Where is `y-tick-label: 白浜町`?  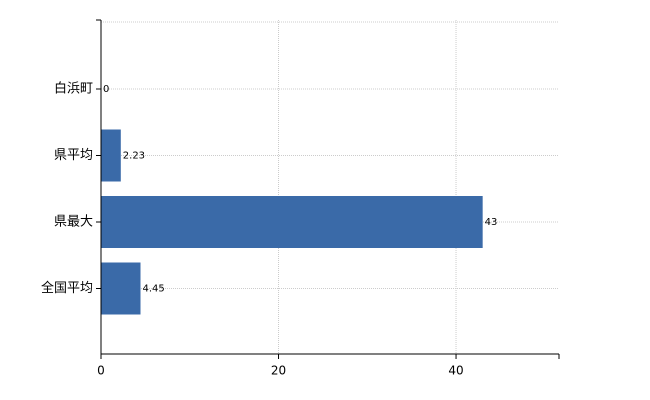
y-tick-label: 白浜町 is located at coordinates (73, 89).